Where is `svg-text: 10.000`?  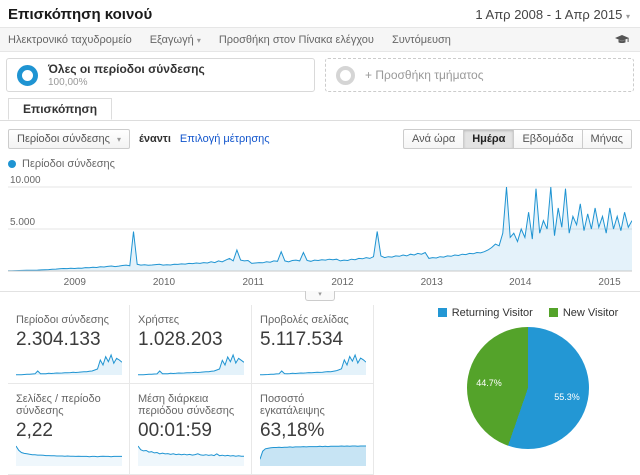 svg-text: 10.000 is located at coordinates (25, 180).